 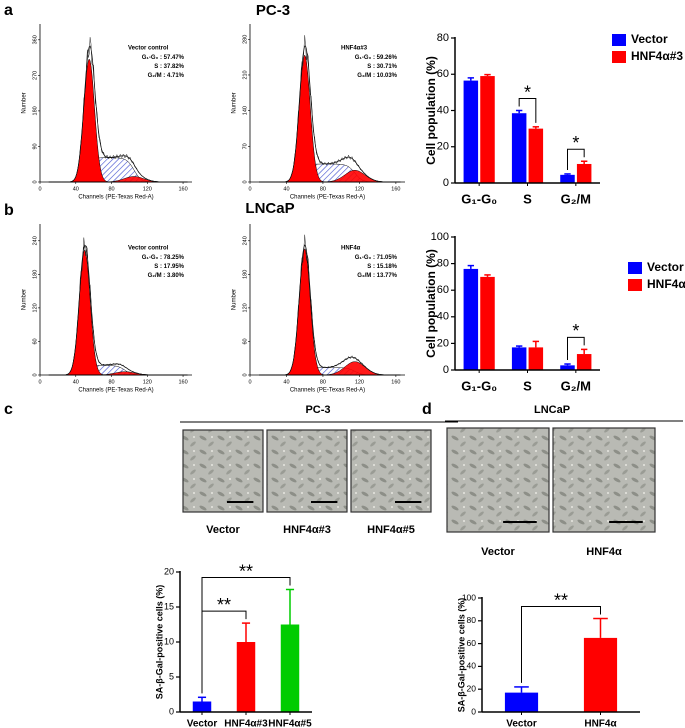 What do you see at coordinates (521, 723) in the screenshot?
I see `x-tick-label: Vector` at bounding box center [521, 723].